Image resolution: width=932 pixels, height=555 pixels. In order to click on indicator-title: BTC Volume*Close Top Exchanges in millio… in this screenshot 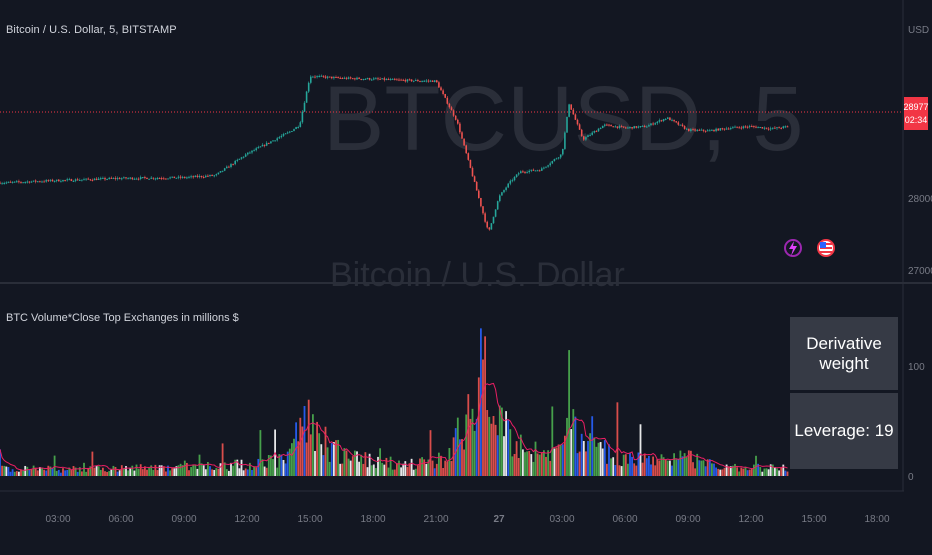, I will do `click(122, 318)`.